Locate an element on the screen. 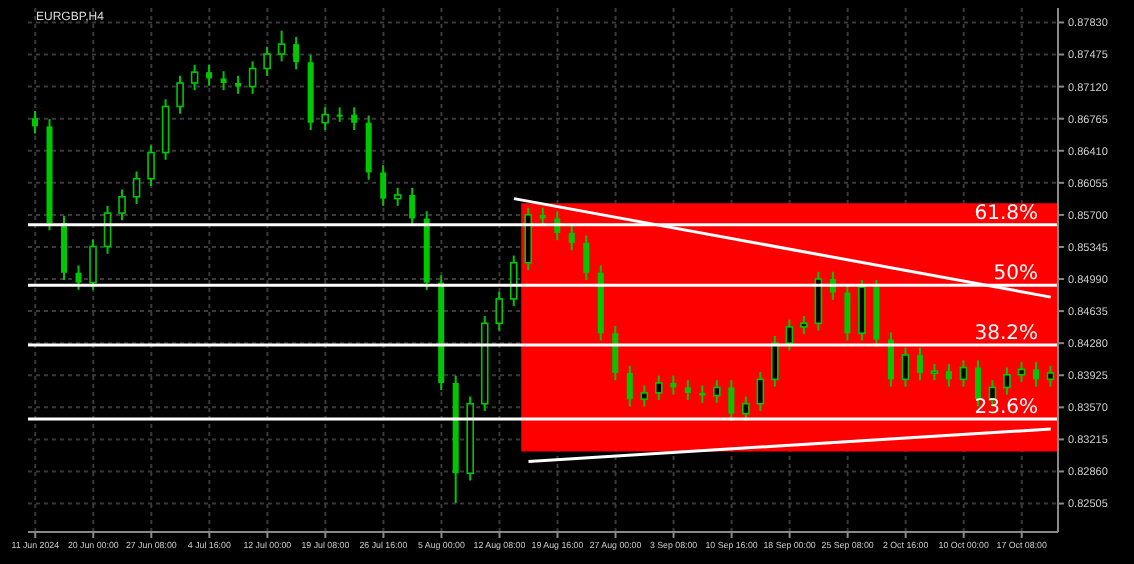  annotation: 61.8% is located at coordinates (1006, 213).